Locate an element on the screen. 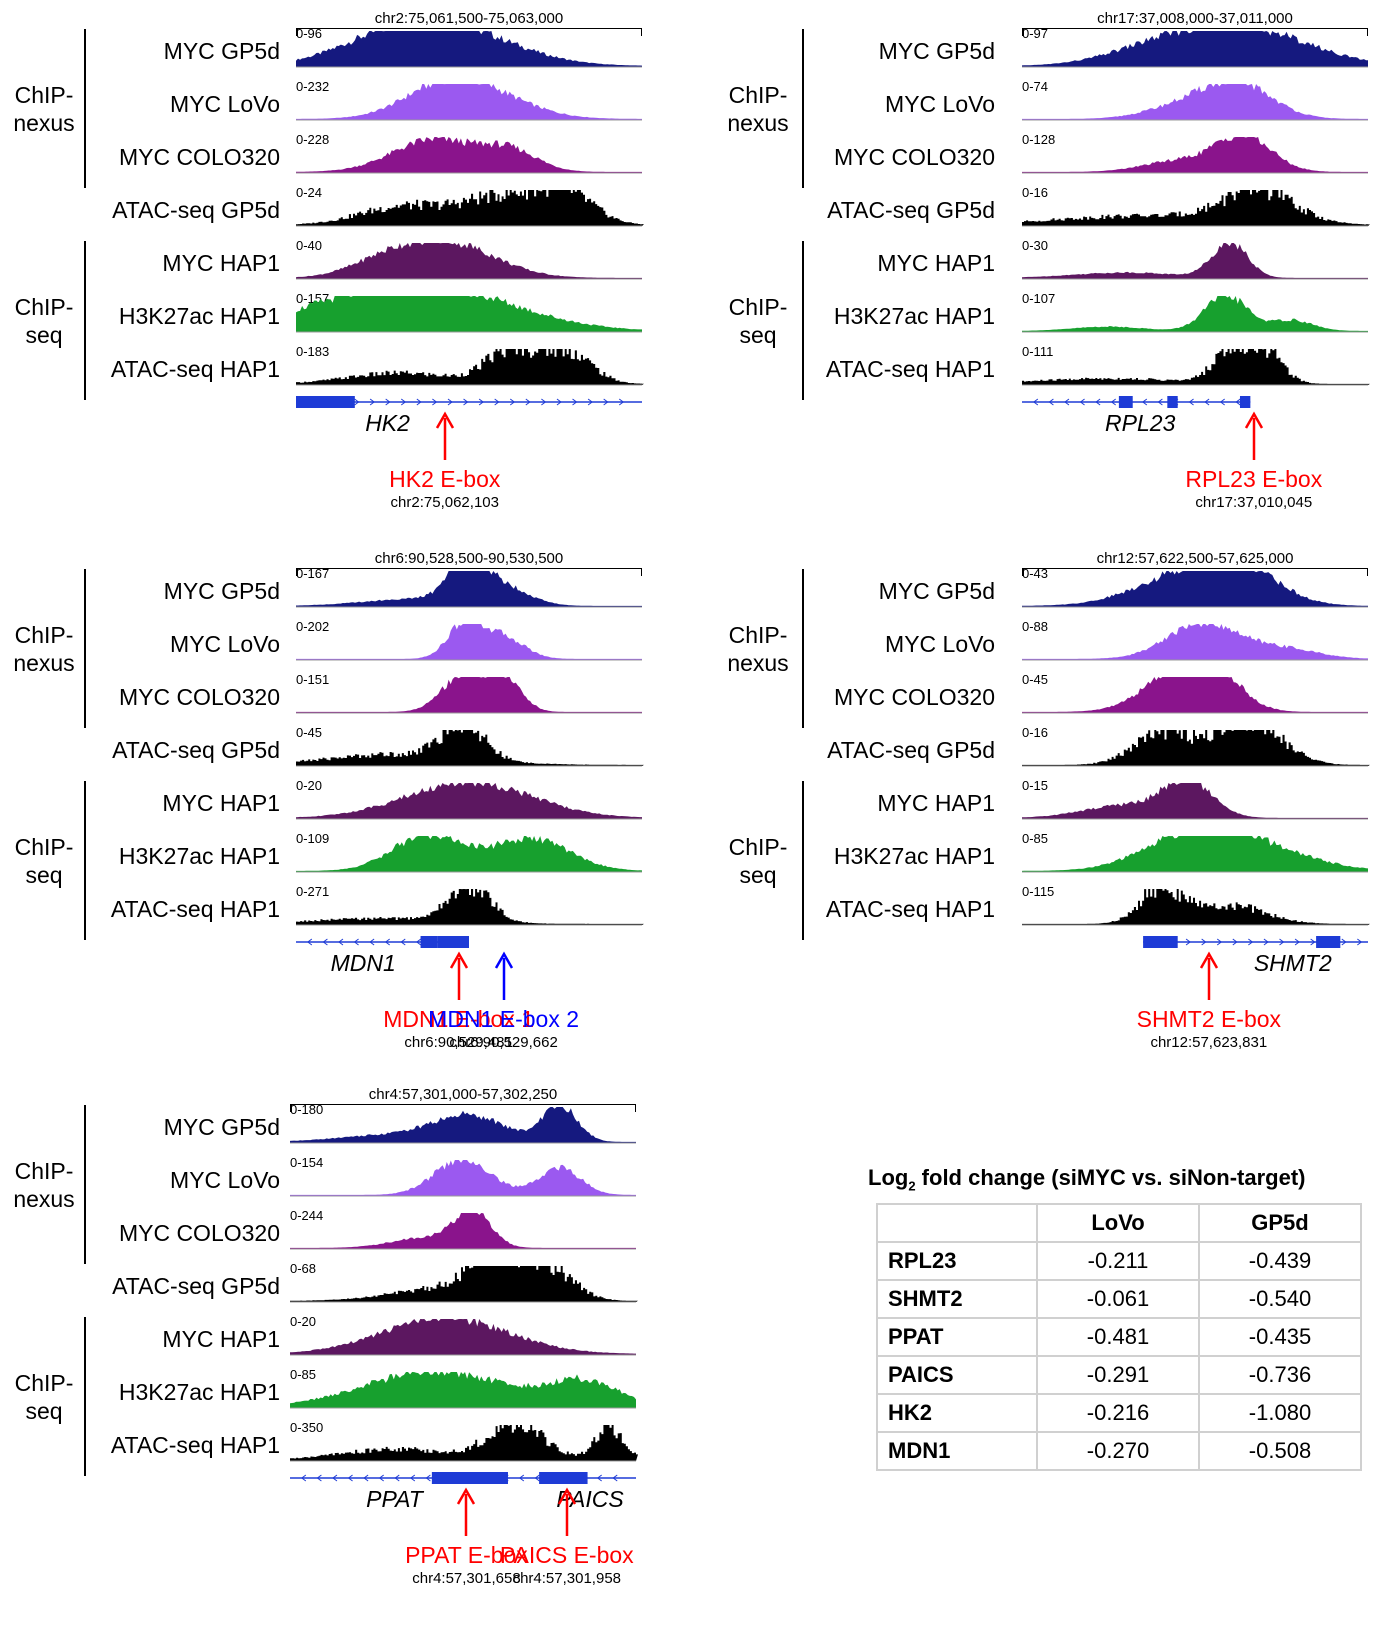 The width and height of the screenshot is (1384, 1627). track-label: MYC HAP1 is located at coordinates (936, 803).